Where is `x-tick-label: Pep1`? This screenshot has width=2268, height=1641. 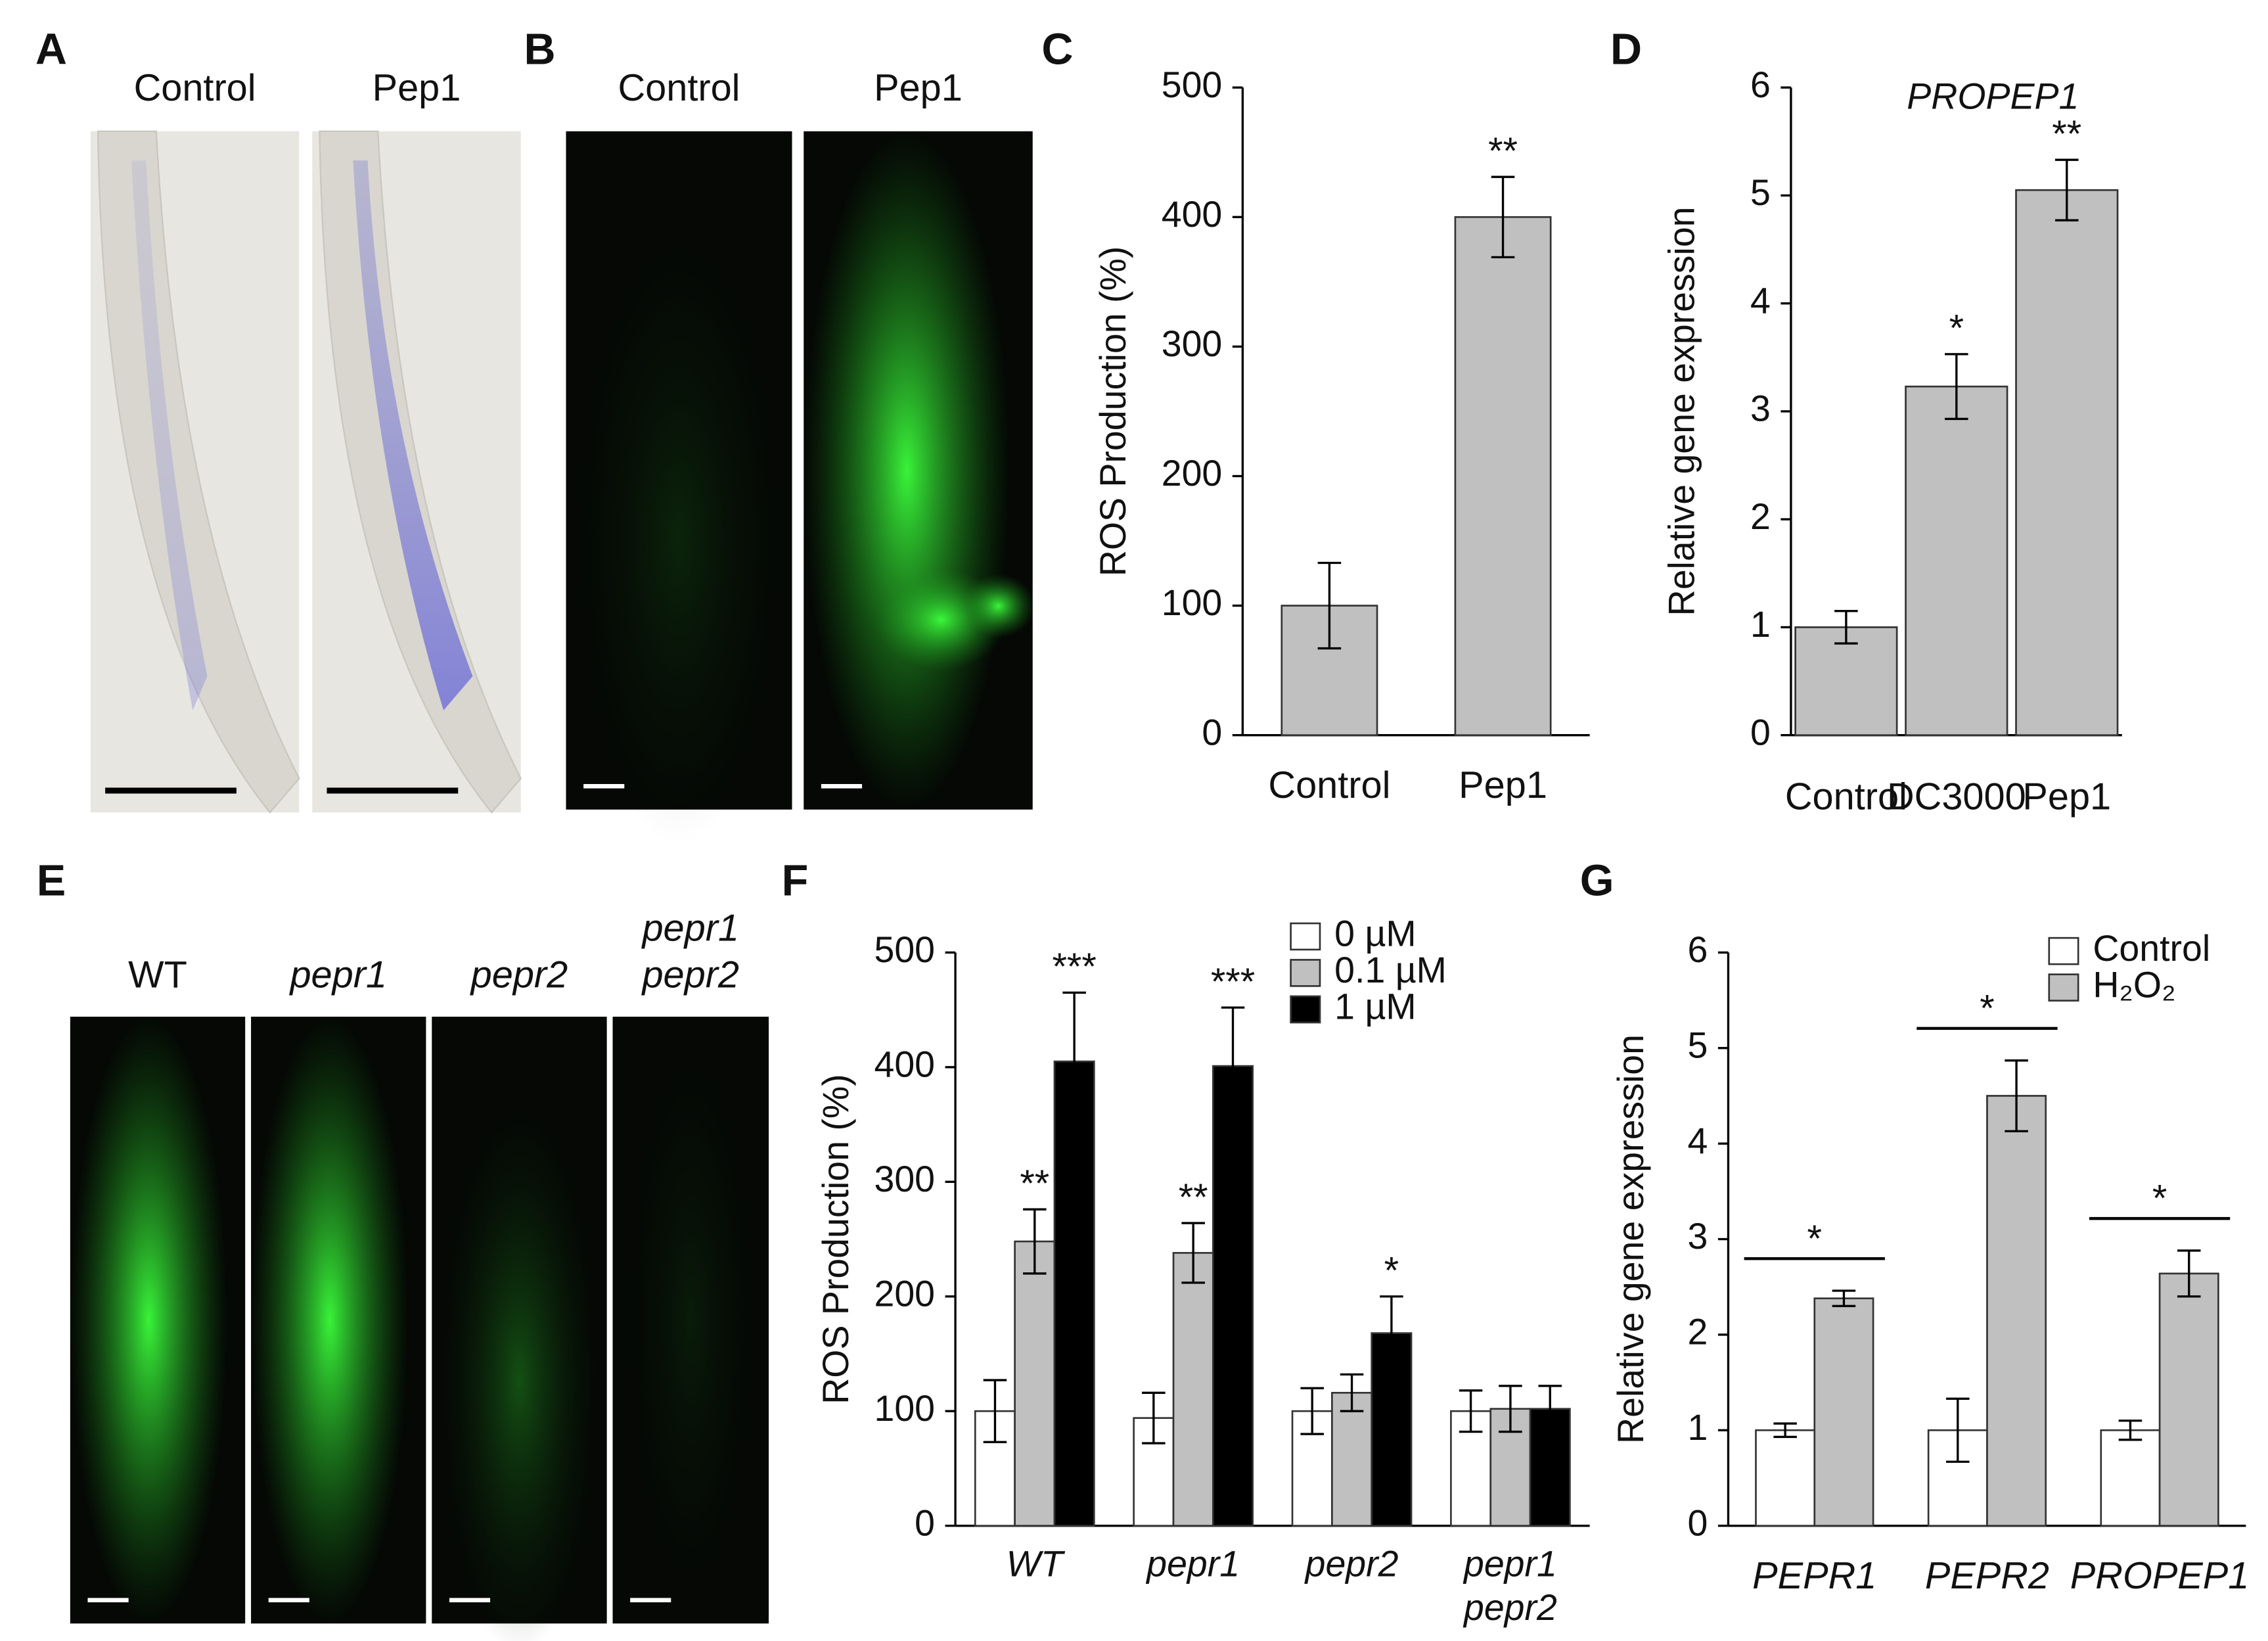 x-tick-label: Pep1 is located at coordinates (1503, 785).